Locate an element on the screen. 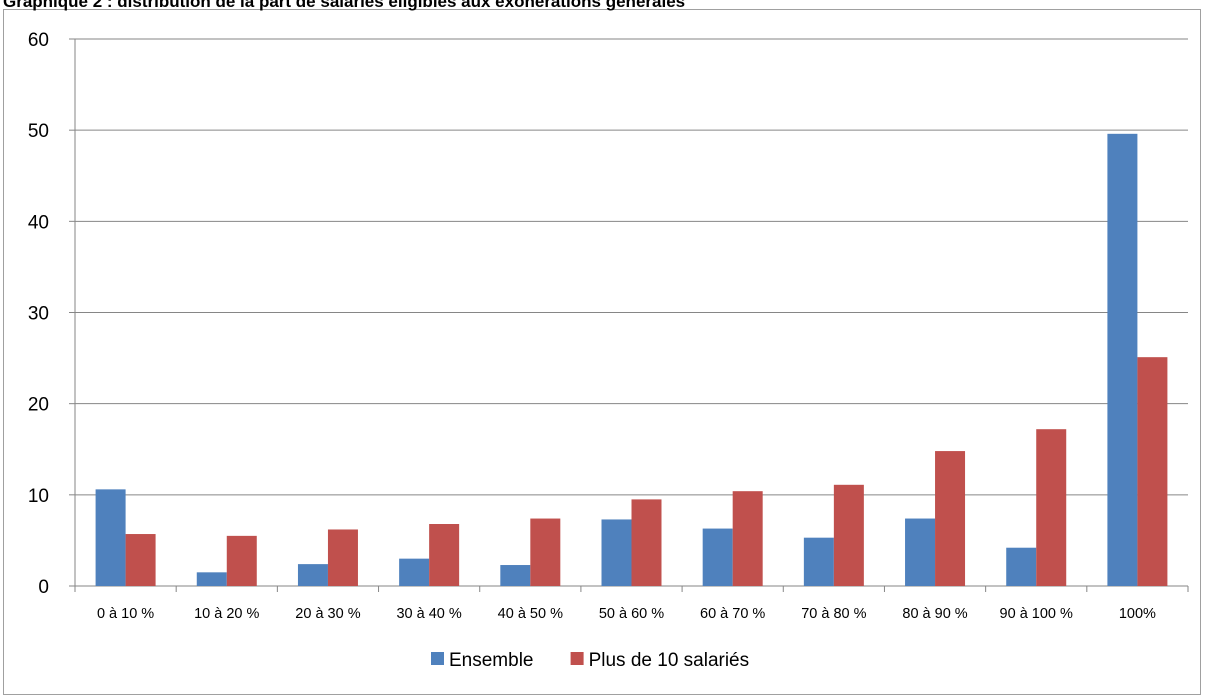 This screenshot has width=1205, height=699. legend-label: Plus de 10 salariés is located at coordinates (669, 660).